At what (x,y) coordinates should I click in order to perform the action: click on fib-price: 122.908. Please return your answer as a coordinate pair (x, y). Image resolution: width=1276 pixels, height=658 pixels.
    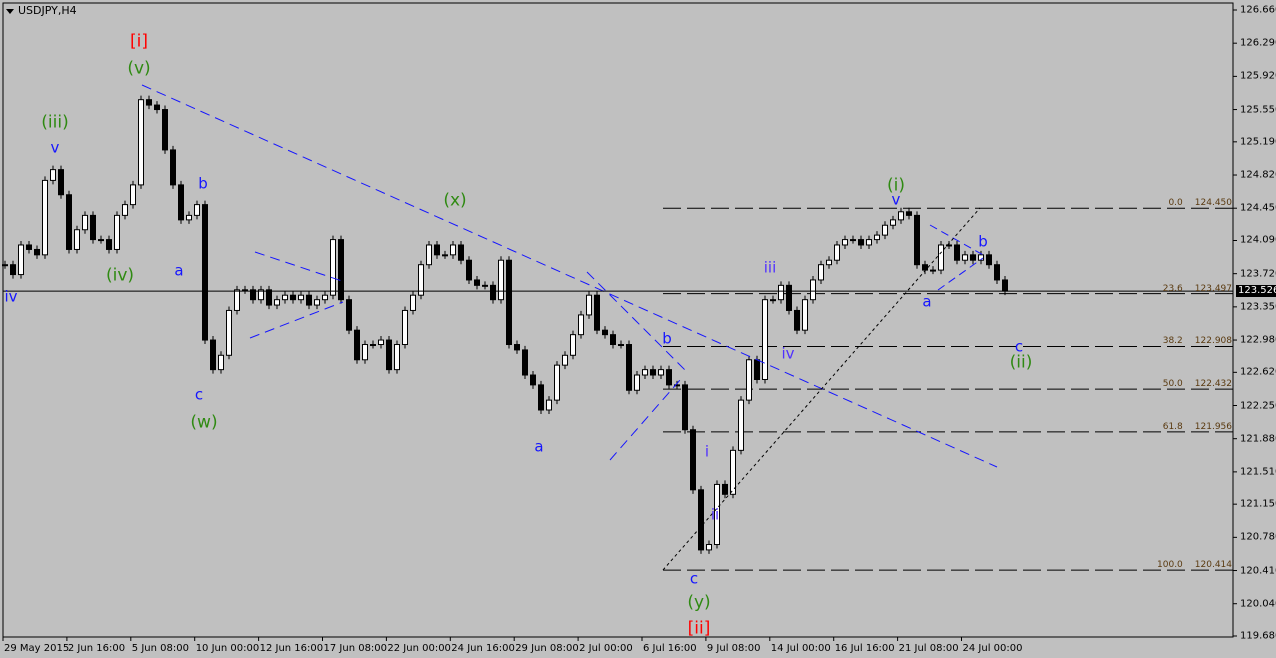
    Looking at the image, I should click on (1213, 341).